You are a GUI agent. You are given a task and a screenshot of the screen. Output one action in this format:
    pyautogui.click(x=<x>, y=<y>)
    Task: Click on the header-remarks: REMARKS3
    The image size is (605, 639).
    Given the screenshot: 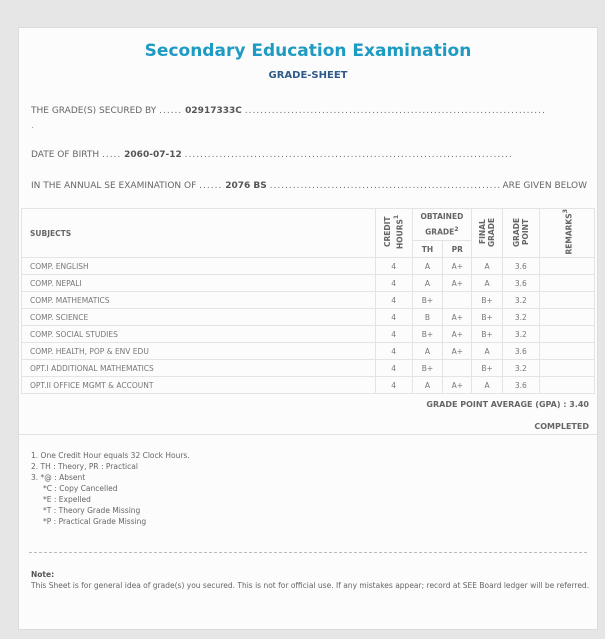 What is the action you would take?
    pyautogui.click(x=567, y=233)
    